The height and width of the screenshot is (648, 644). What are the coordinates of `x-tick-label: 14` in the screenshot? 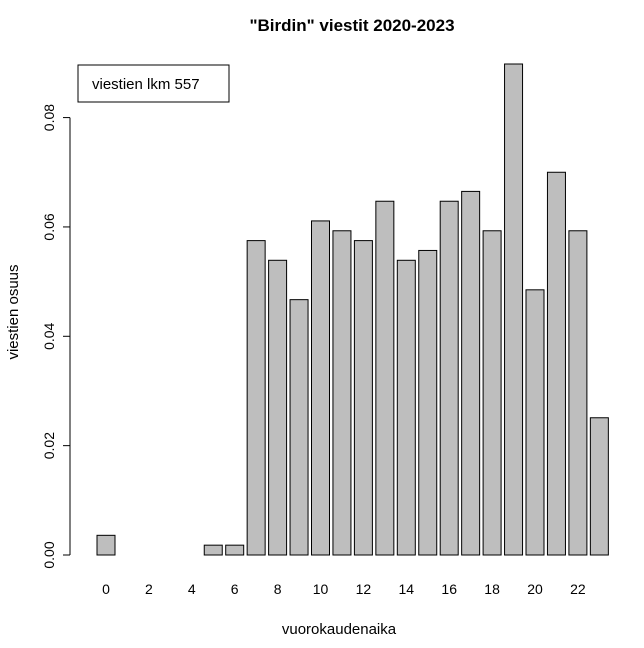 It's located at (407, 589).